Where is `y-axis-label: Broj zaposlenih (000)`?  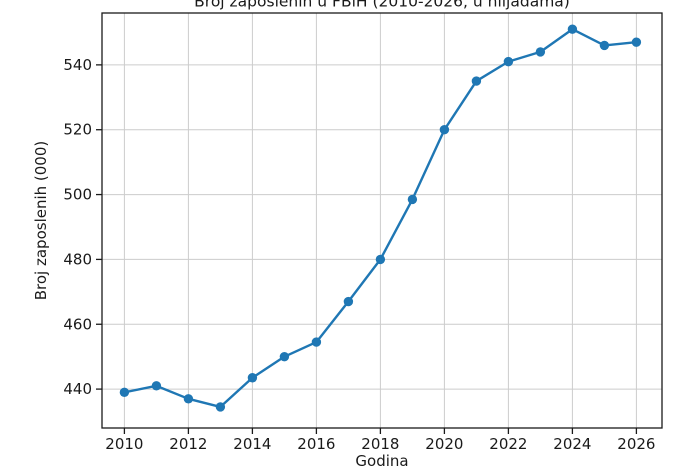 y-axis-label: Broj zaposlenih (000) is located at coordinates (41, 221).